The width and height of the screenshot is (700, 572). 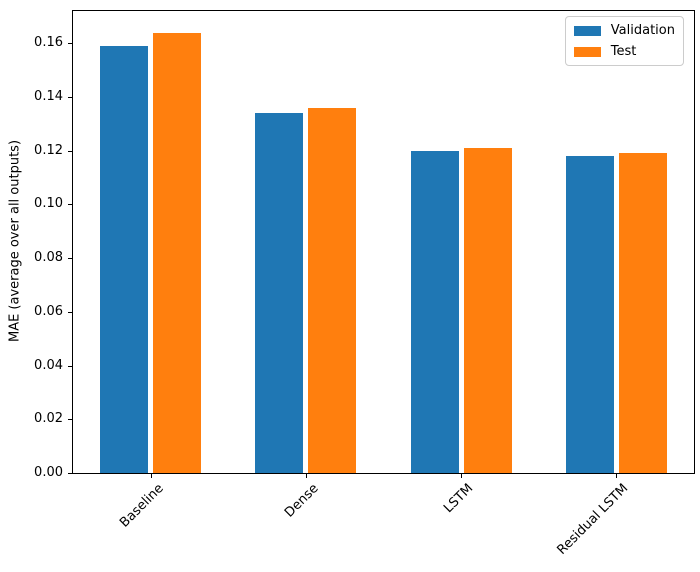 I want to click on legend-label-test: Test, so click(x=623, y=51).